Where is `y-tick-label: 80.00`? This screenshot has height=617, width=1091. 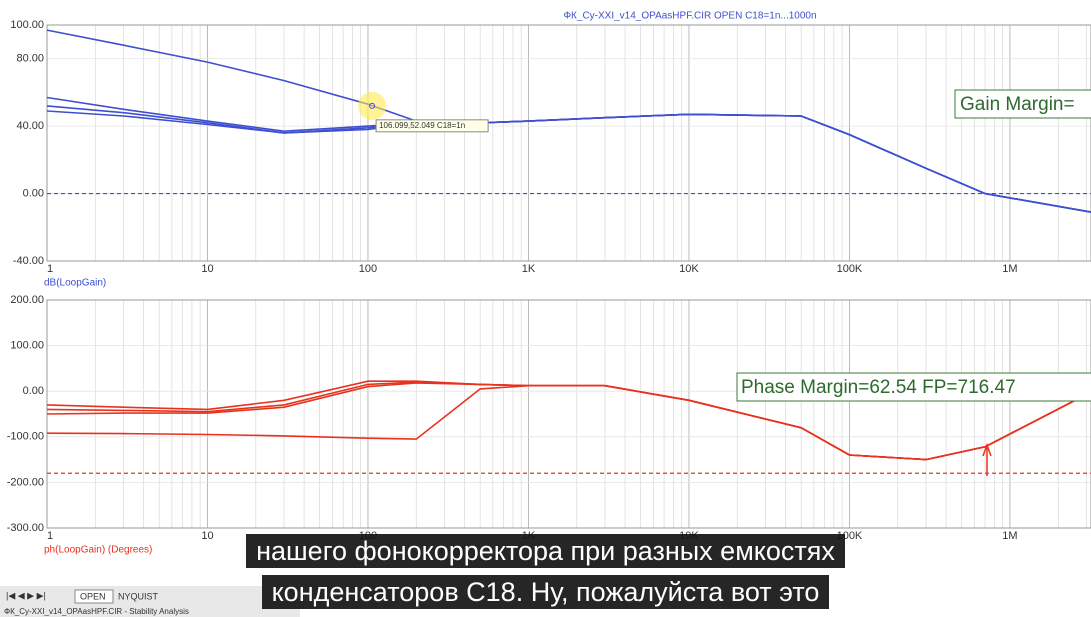
y-tick-label: 80.00 is located at coordinates (30, 59).